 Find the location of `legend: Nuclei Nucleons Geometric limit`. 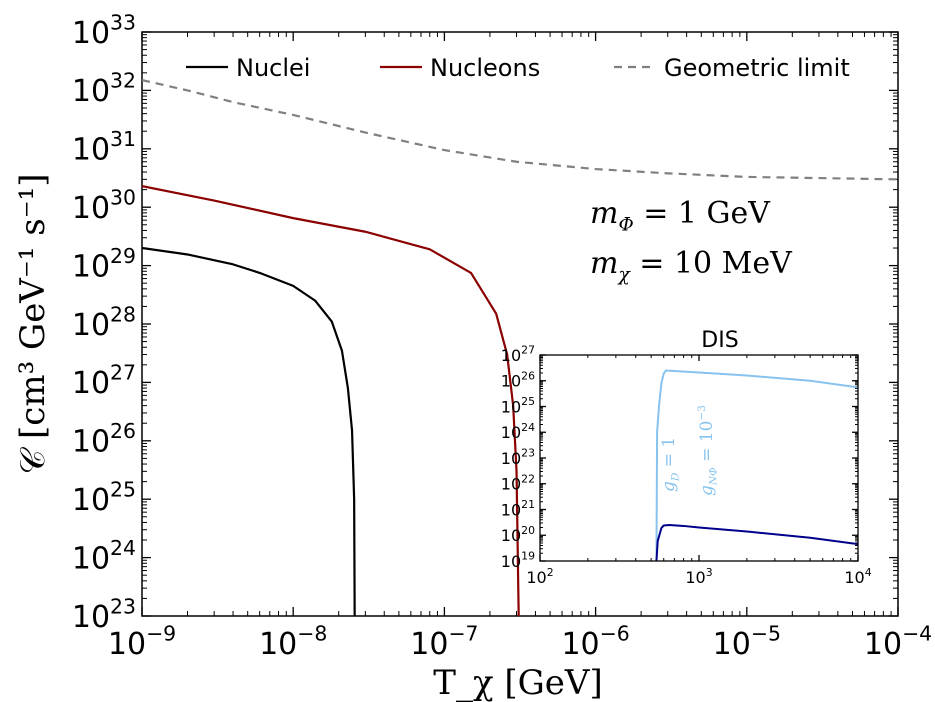

legend: Nuclei Nucleons Geometric limit is located at coordinates (518, 68).